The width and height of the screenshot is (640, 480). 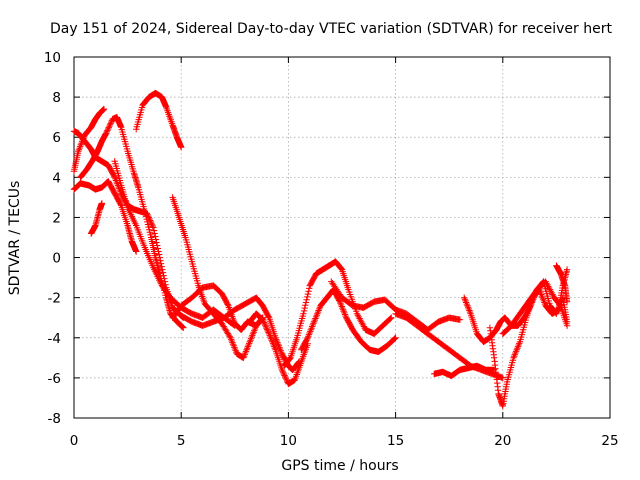 What do you see at coordinates (74, 441) in the screenshot?
I see `x-tick-label: 0` at bounding box center [74, 441].